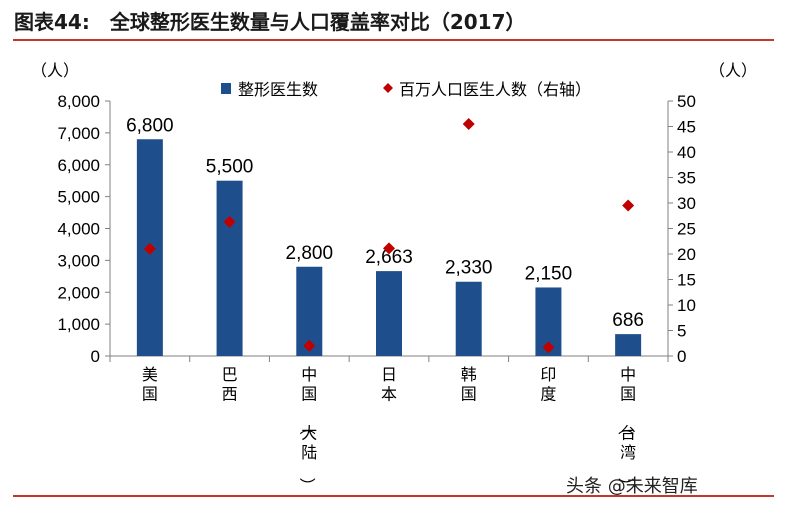 Image resolution: width=787 pixels, height=506 pixels. What do you see at coordinates (310, 253) in the screenshot?
I see `bar-value-label: 2,800` at bounding box center [310, 253].